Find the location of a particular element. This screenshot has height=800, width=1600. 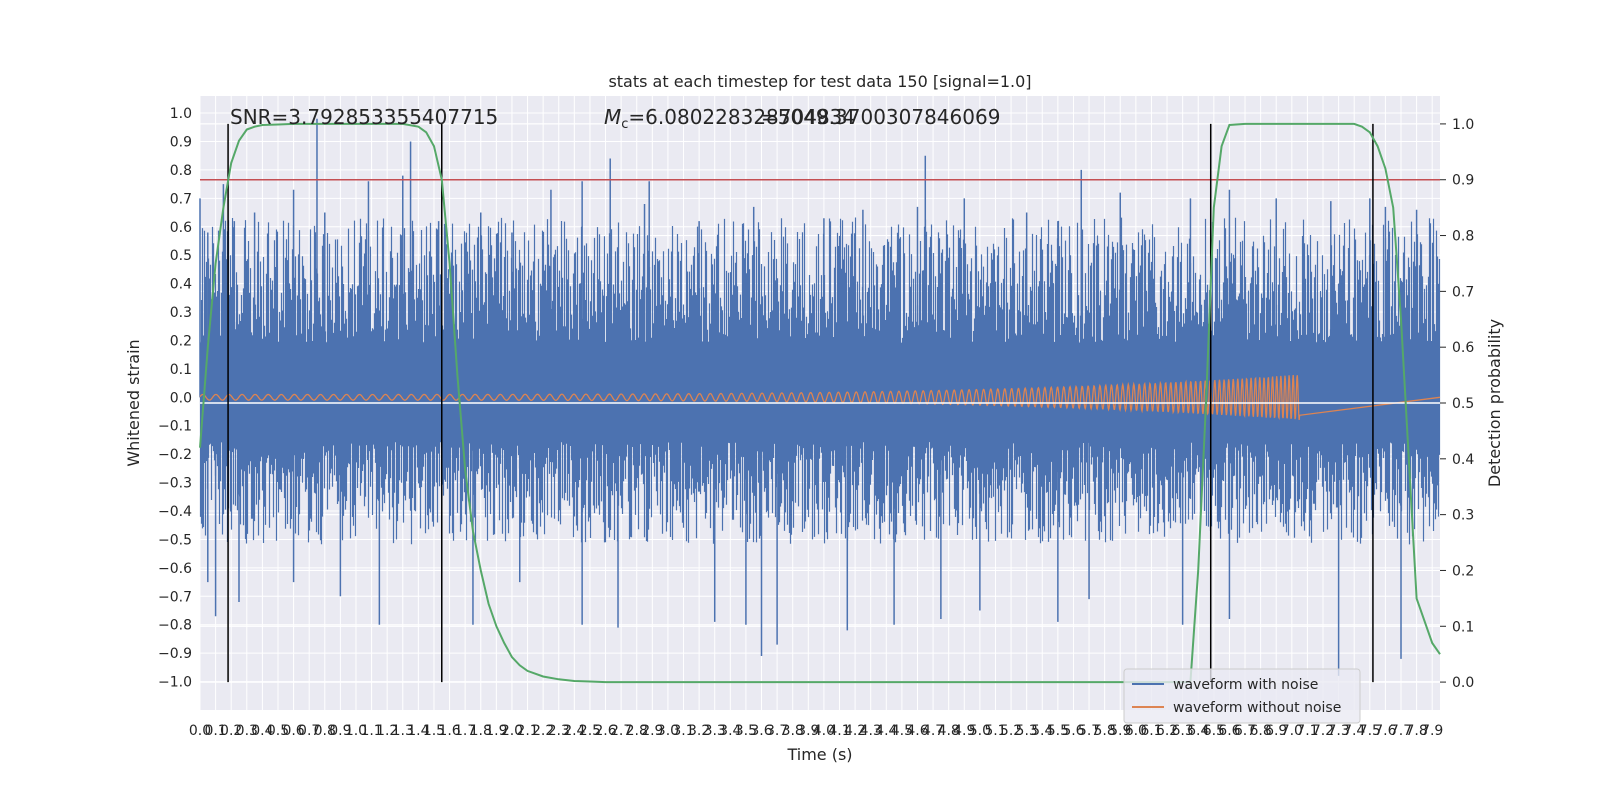

y-tick-label: 0.2 is located at coordinates (181, 341).